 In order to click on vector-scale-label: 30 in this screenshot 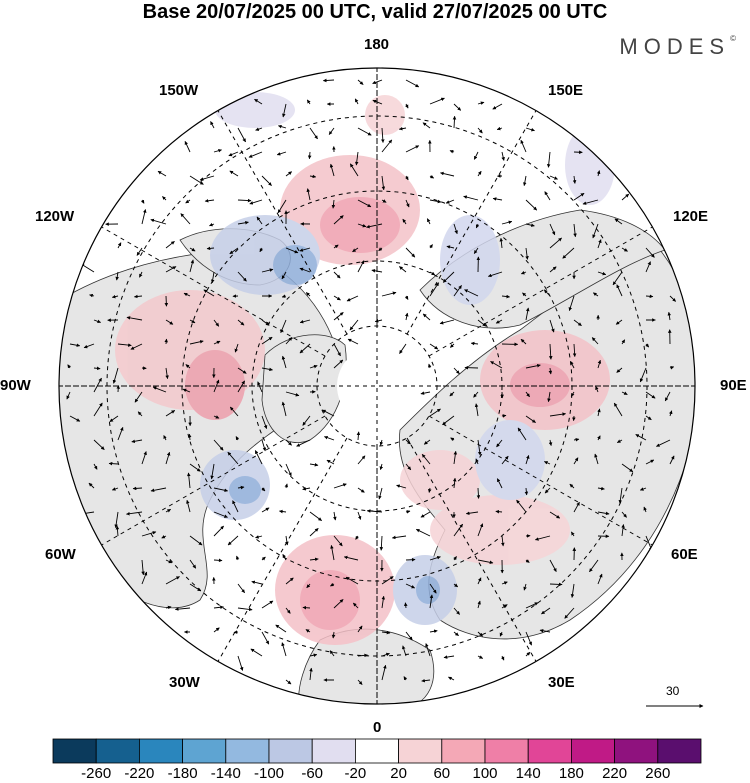, I will do `click(673, 691)`.